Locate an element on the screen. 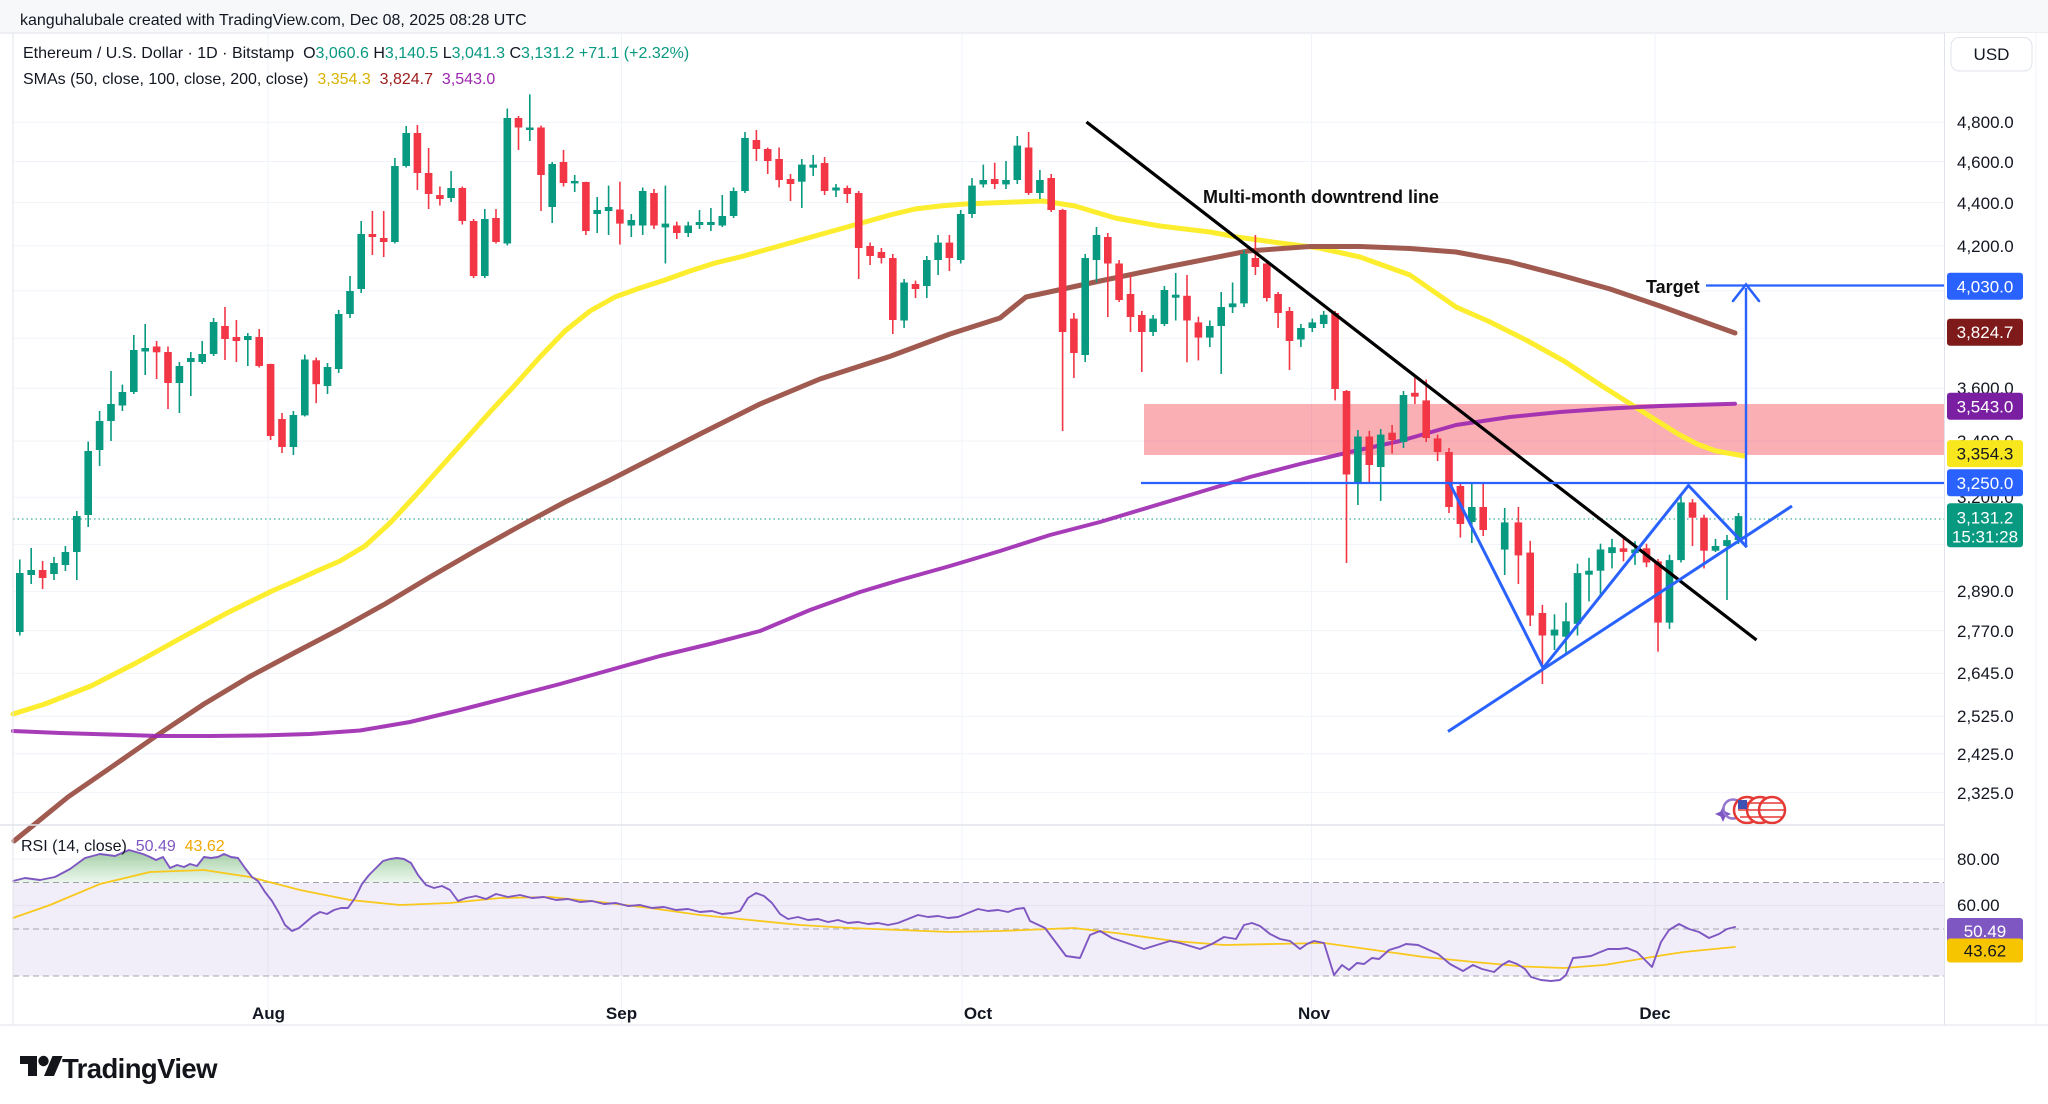 This screenshot has width=2048, height=1104. svg-text: 4,400.0 is located at coordinates (1985, 203).